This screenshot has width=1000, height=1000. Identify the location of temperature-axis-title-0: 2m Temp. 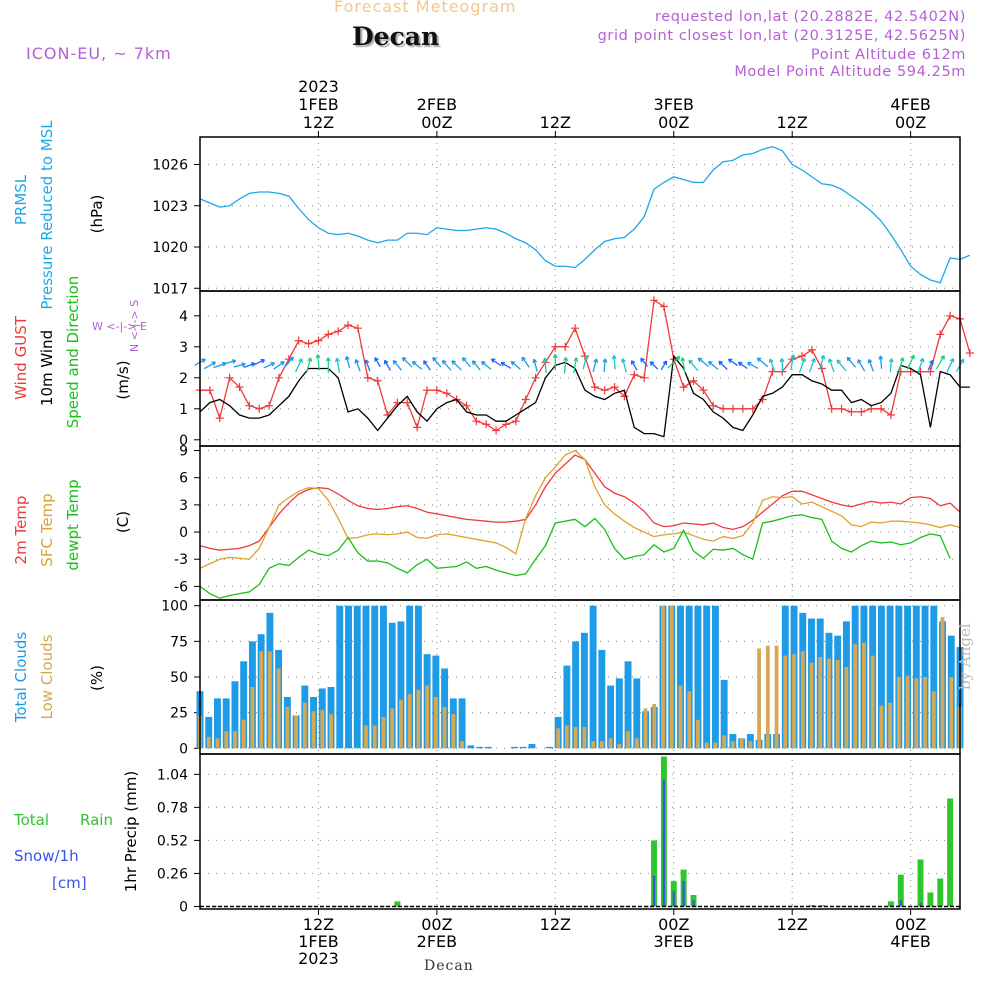
(21, 530).